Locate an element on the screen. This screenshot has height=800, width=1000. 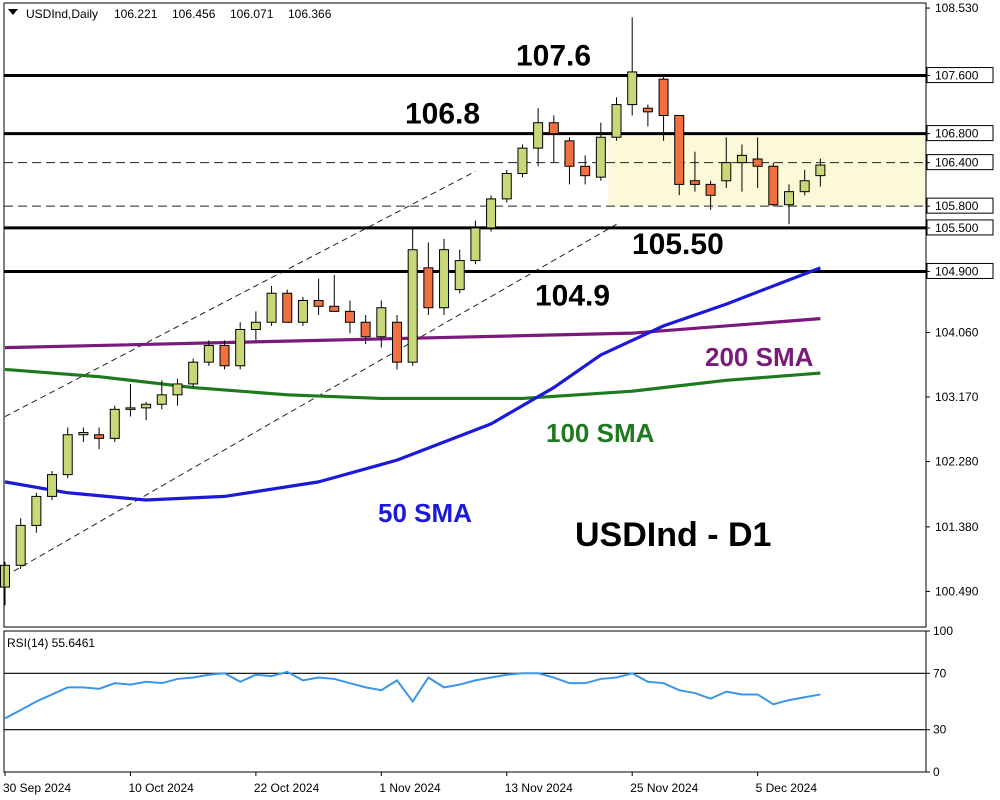
price-tick-label: 100.490 is located at coordinates (957, 591).